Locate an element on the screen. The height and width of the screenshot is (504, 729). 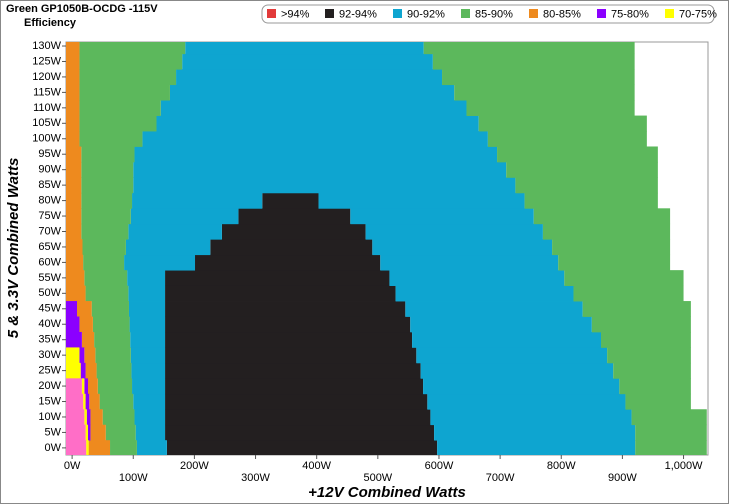
y-tick-label: 115W is located at coordinates (47, 92).